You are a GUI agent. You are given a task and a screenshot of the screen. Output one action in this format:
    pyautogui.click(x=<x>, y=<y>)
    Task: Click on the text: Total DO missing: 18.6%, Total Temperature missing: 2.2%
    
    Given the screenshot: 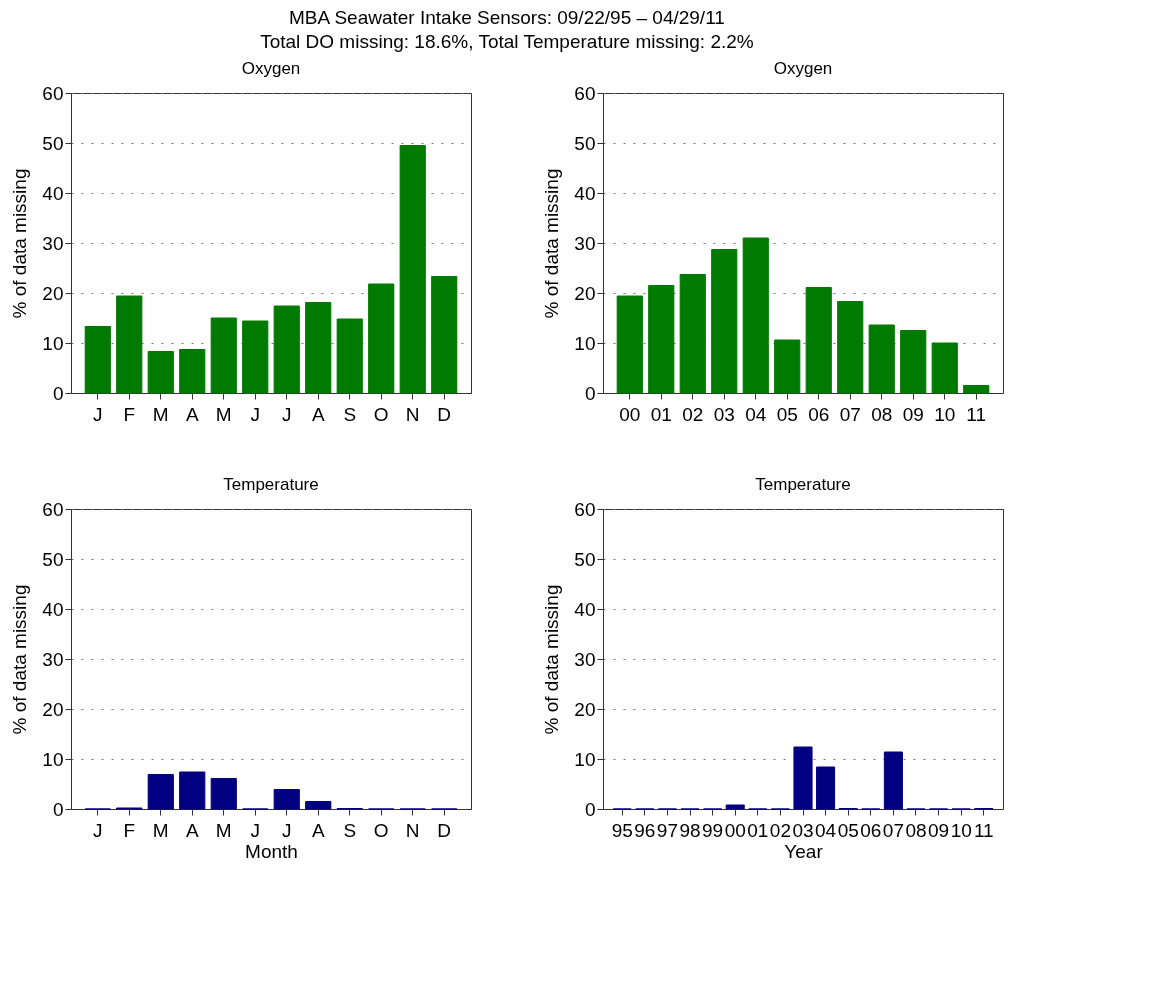 What is the action you would take?
    pyautogui.click(x=507, y=41)
    